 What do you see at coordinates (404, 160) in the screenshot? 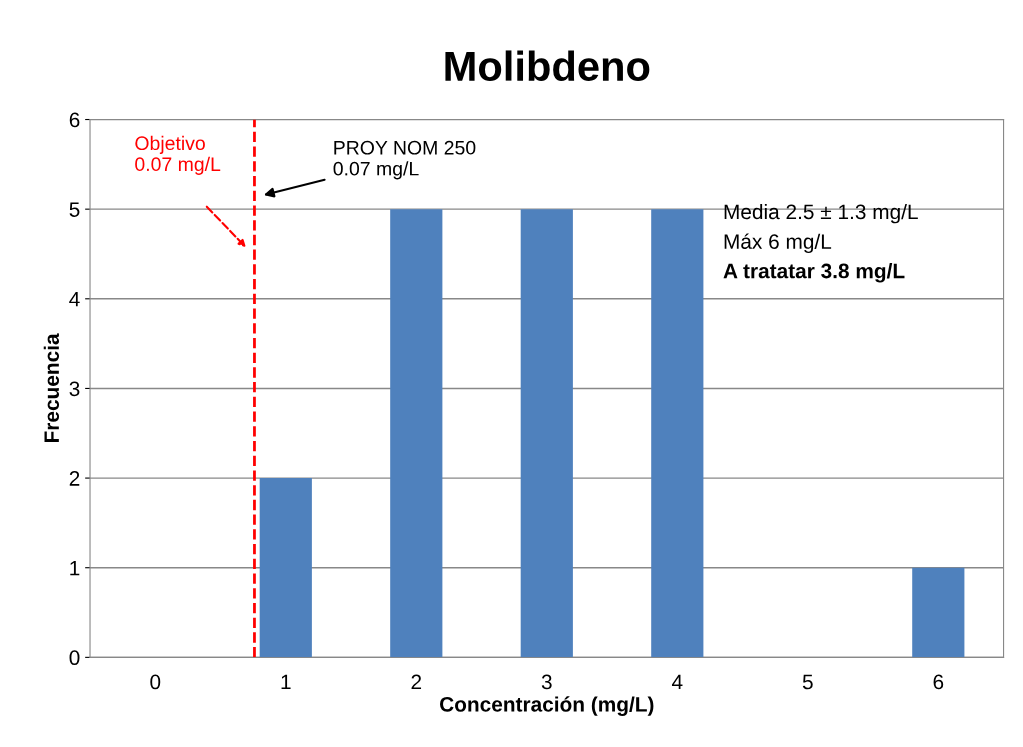
I see `annotation: PROY NOM 250 0.07 mg/L` at bounding box center [404, 160].